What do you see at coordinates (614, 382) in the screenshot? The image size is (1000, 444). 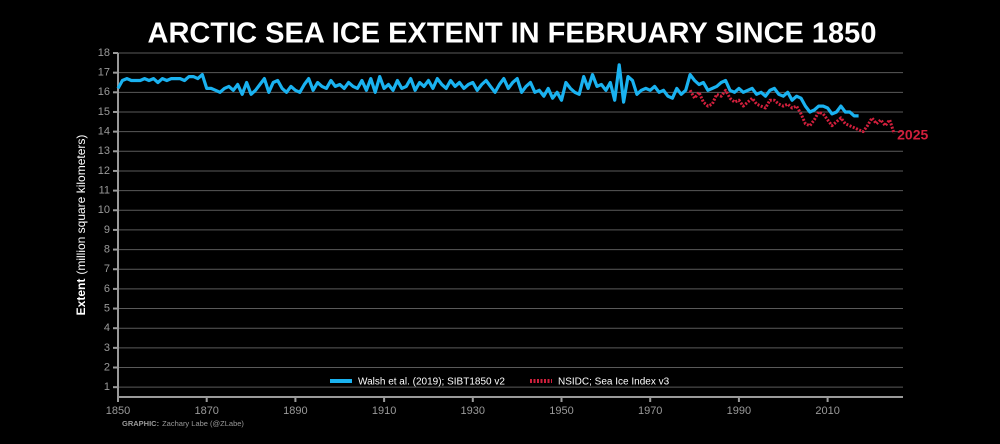 I see `legend-label: NSIDC; Sea Ice Index v3` at bounding box center [614, 382].